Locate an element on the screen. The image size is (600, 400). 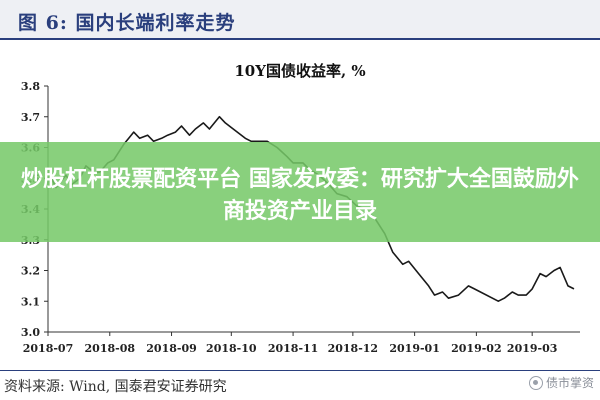
source-divider is located at coordinates (300, 370).